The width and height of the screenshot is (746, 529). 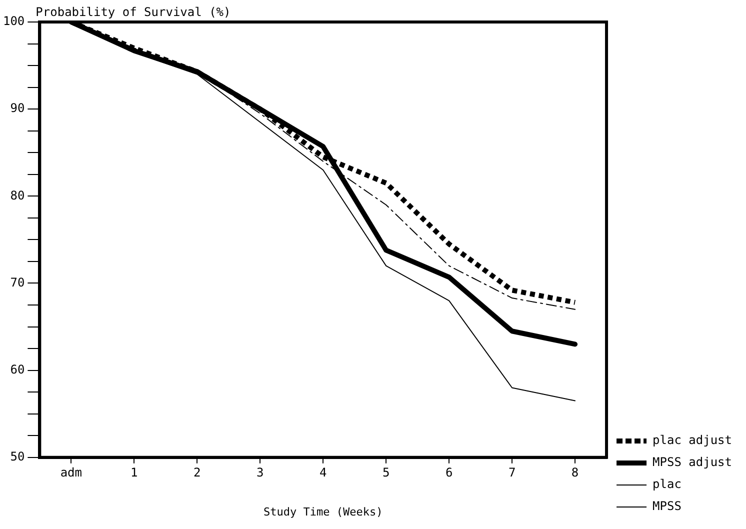 I want to click on y-tick-label: 50, so click(x=17, y=457).